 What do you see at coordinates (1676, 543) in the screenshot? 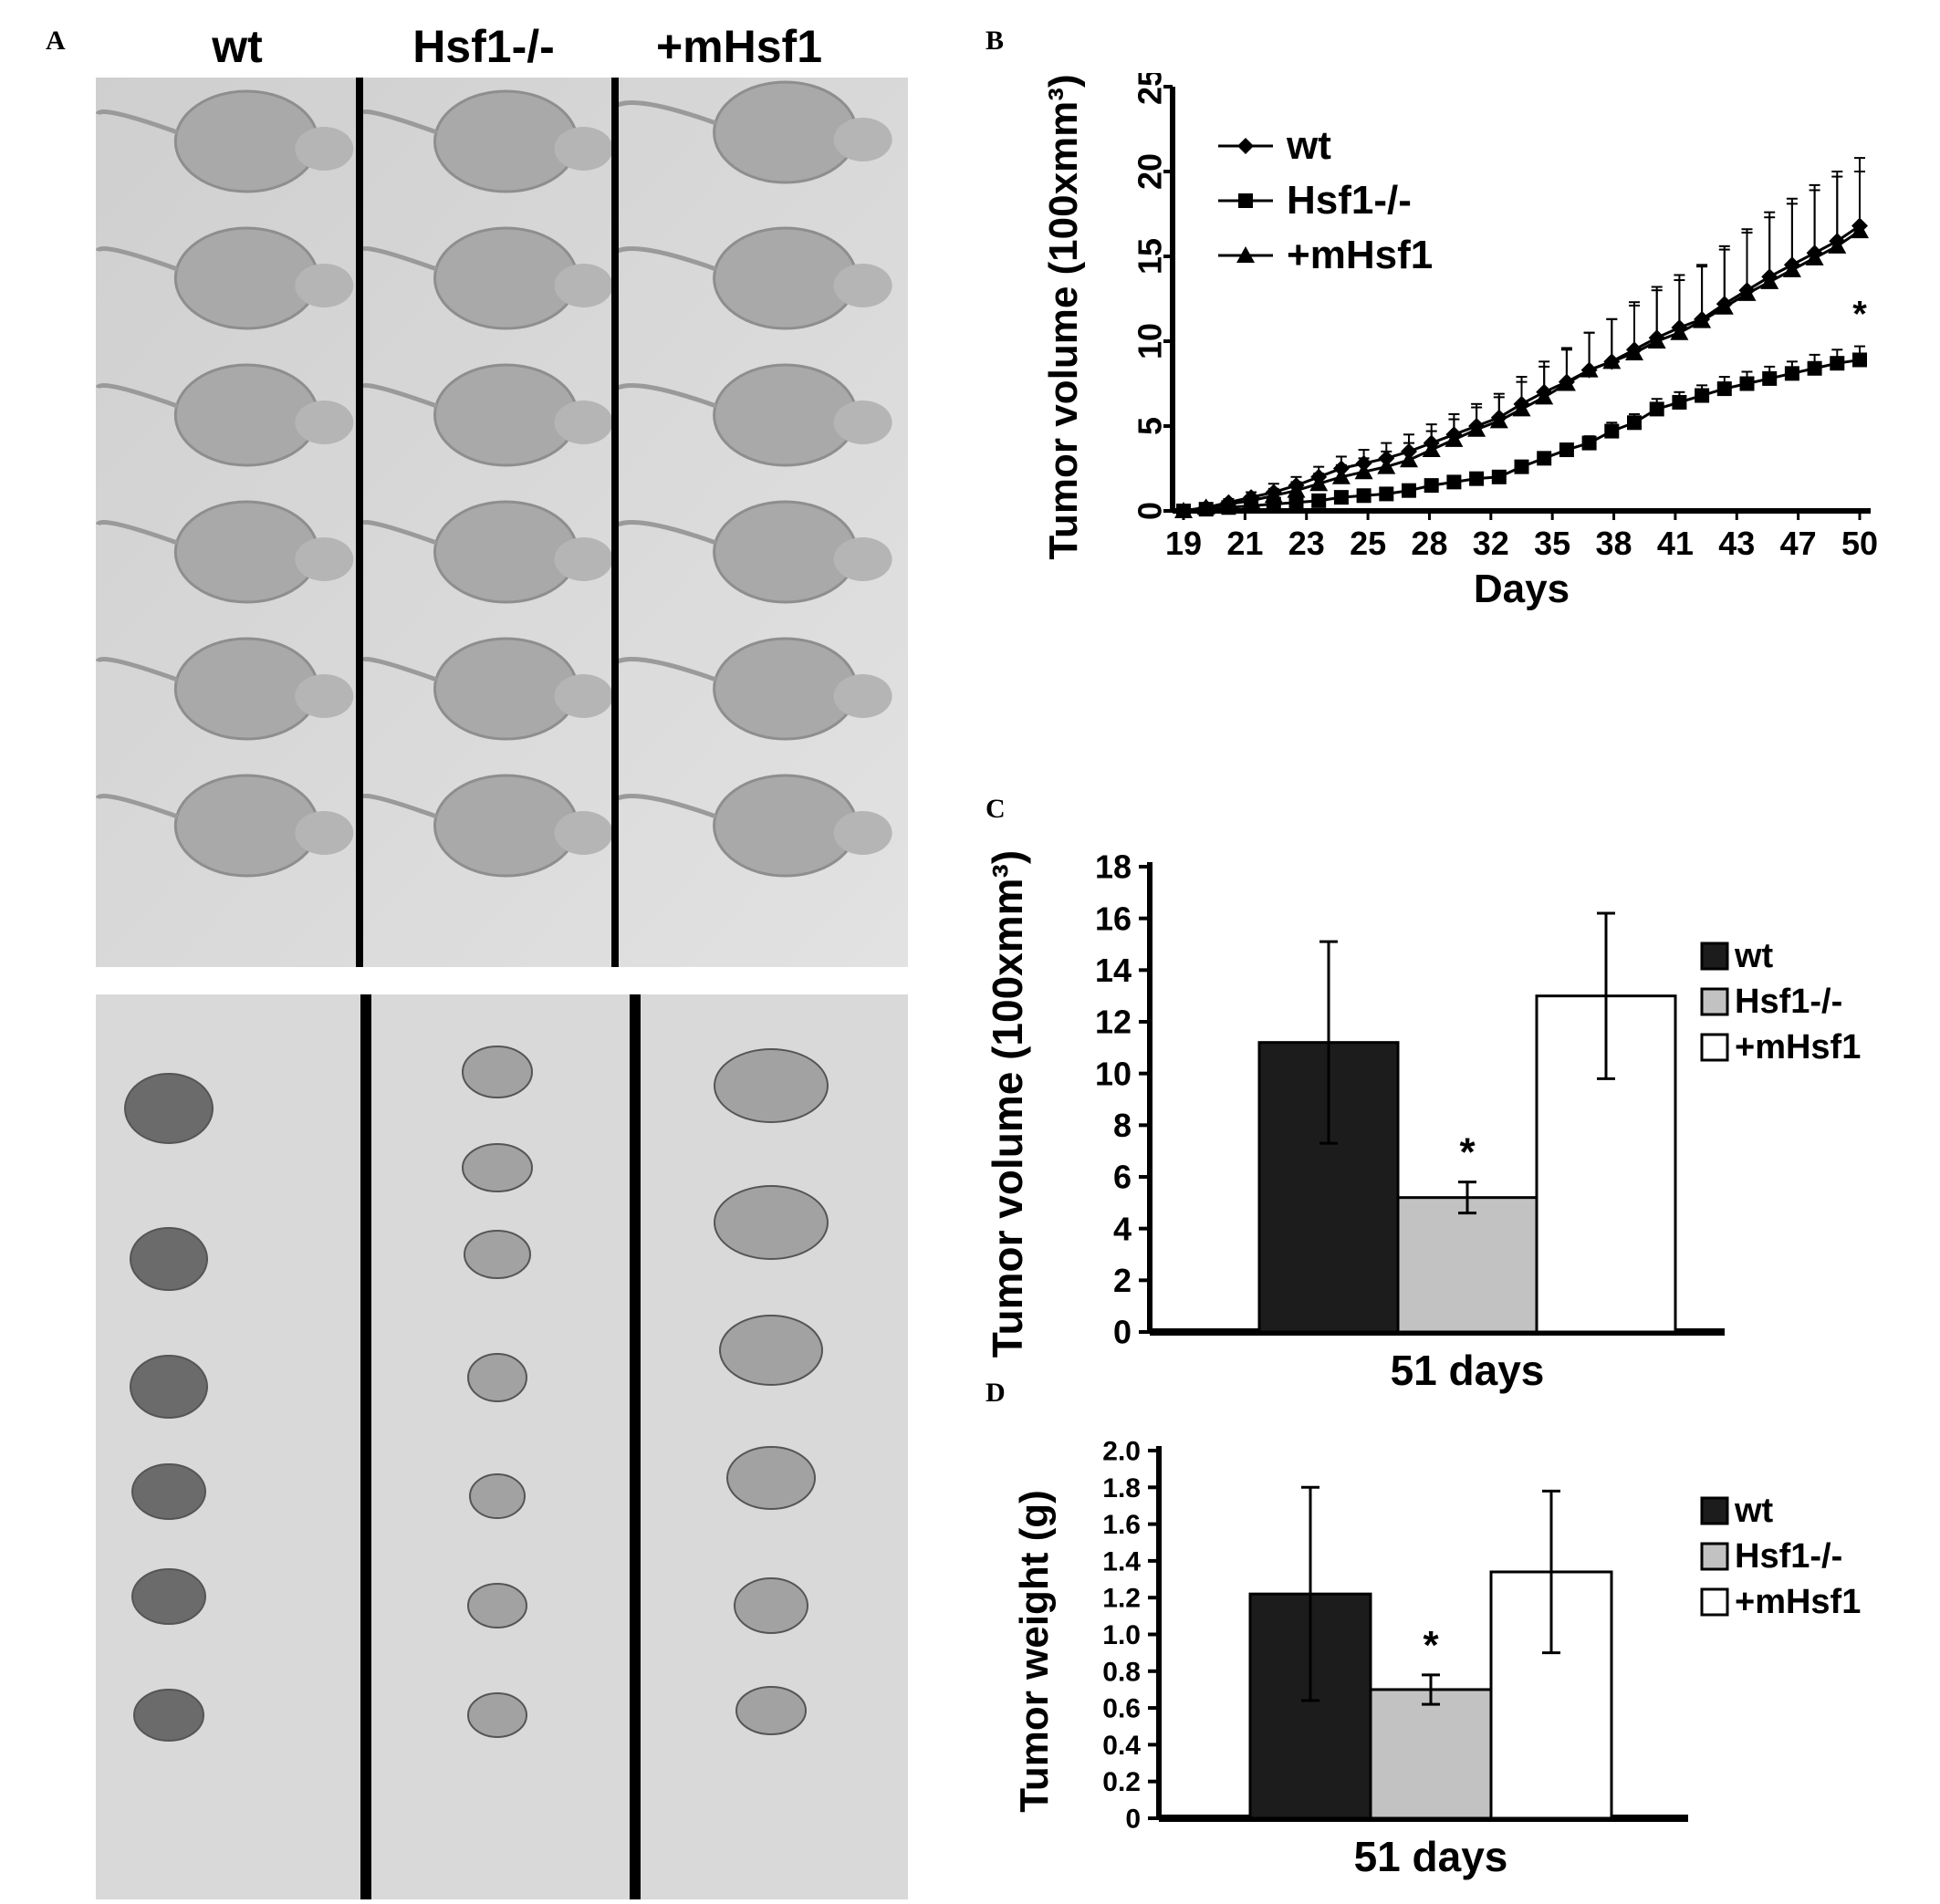
I see `x-tick-label: 41` at bounding box center [1676, 543].